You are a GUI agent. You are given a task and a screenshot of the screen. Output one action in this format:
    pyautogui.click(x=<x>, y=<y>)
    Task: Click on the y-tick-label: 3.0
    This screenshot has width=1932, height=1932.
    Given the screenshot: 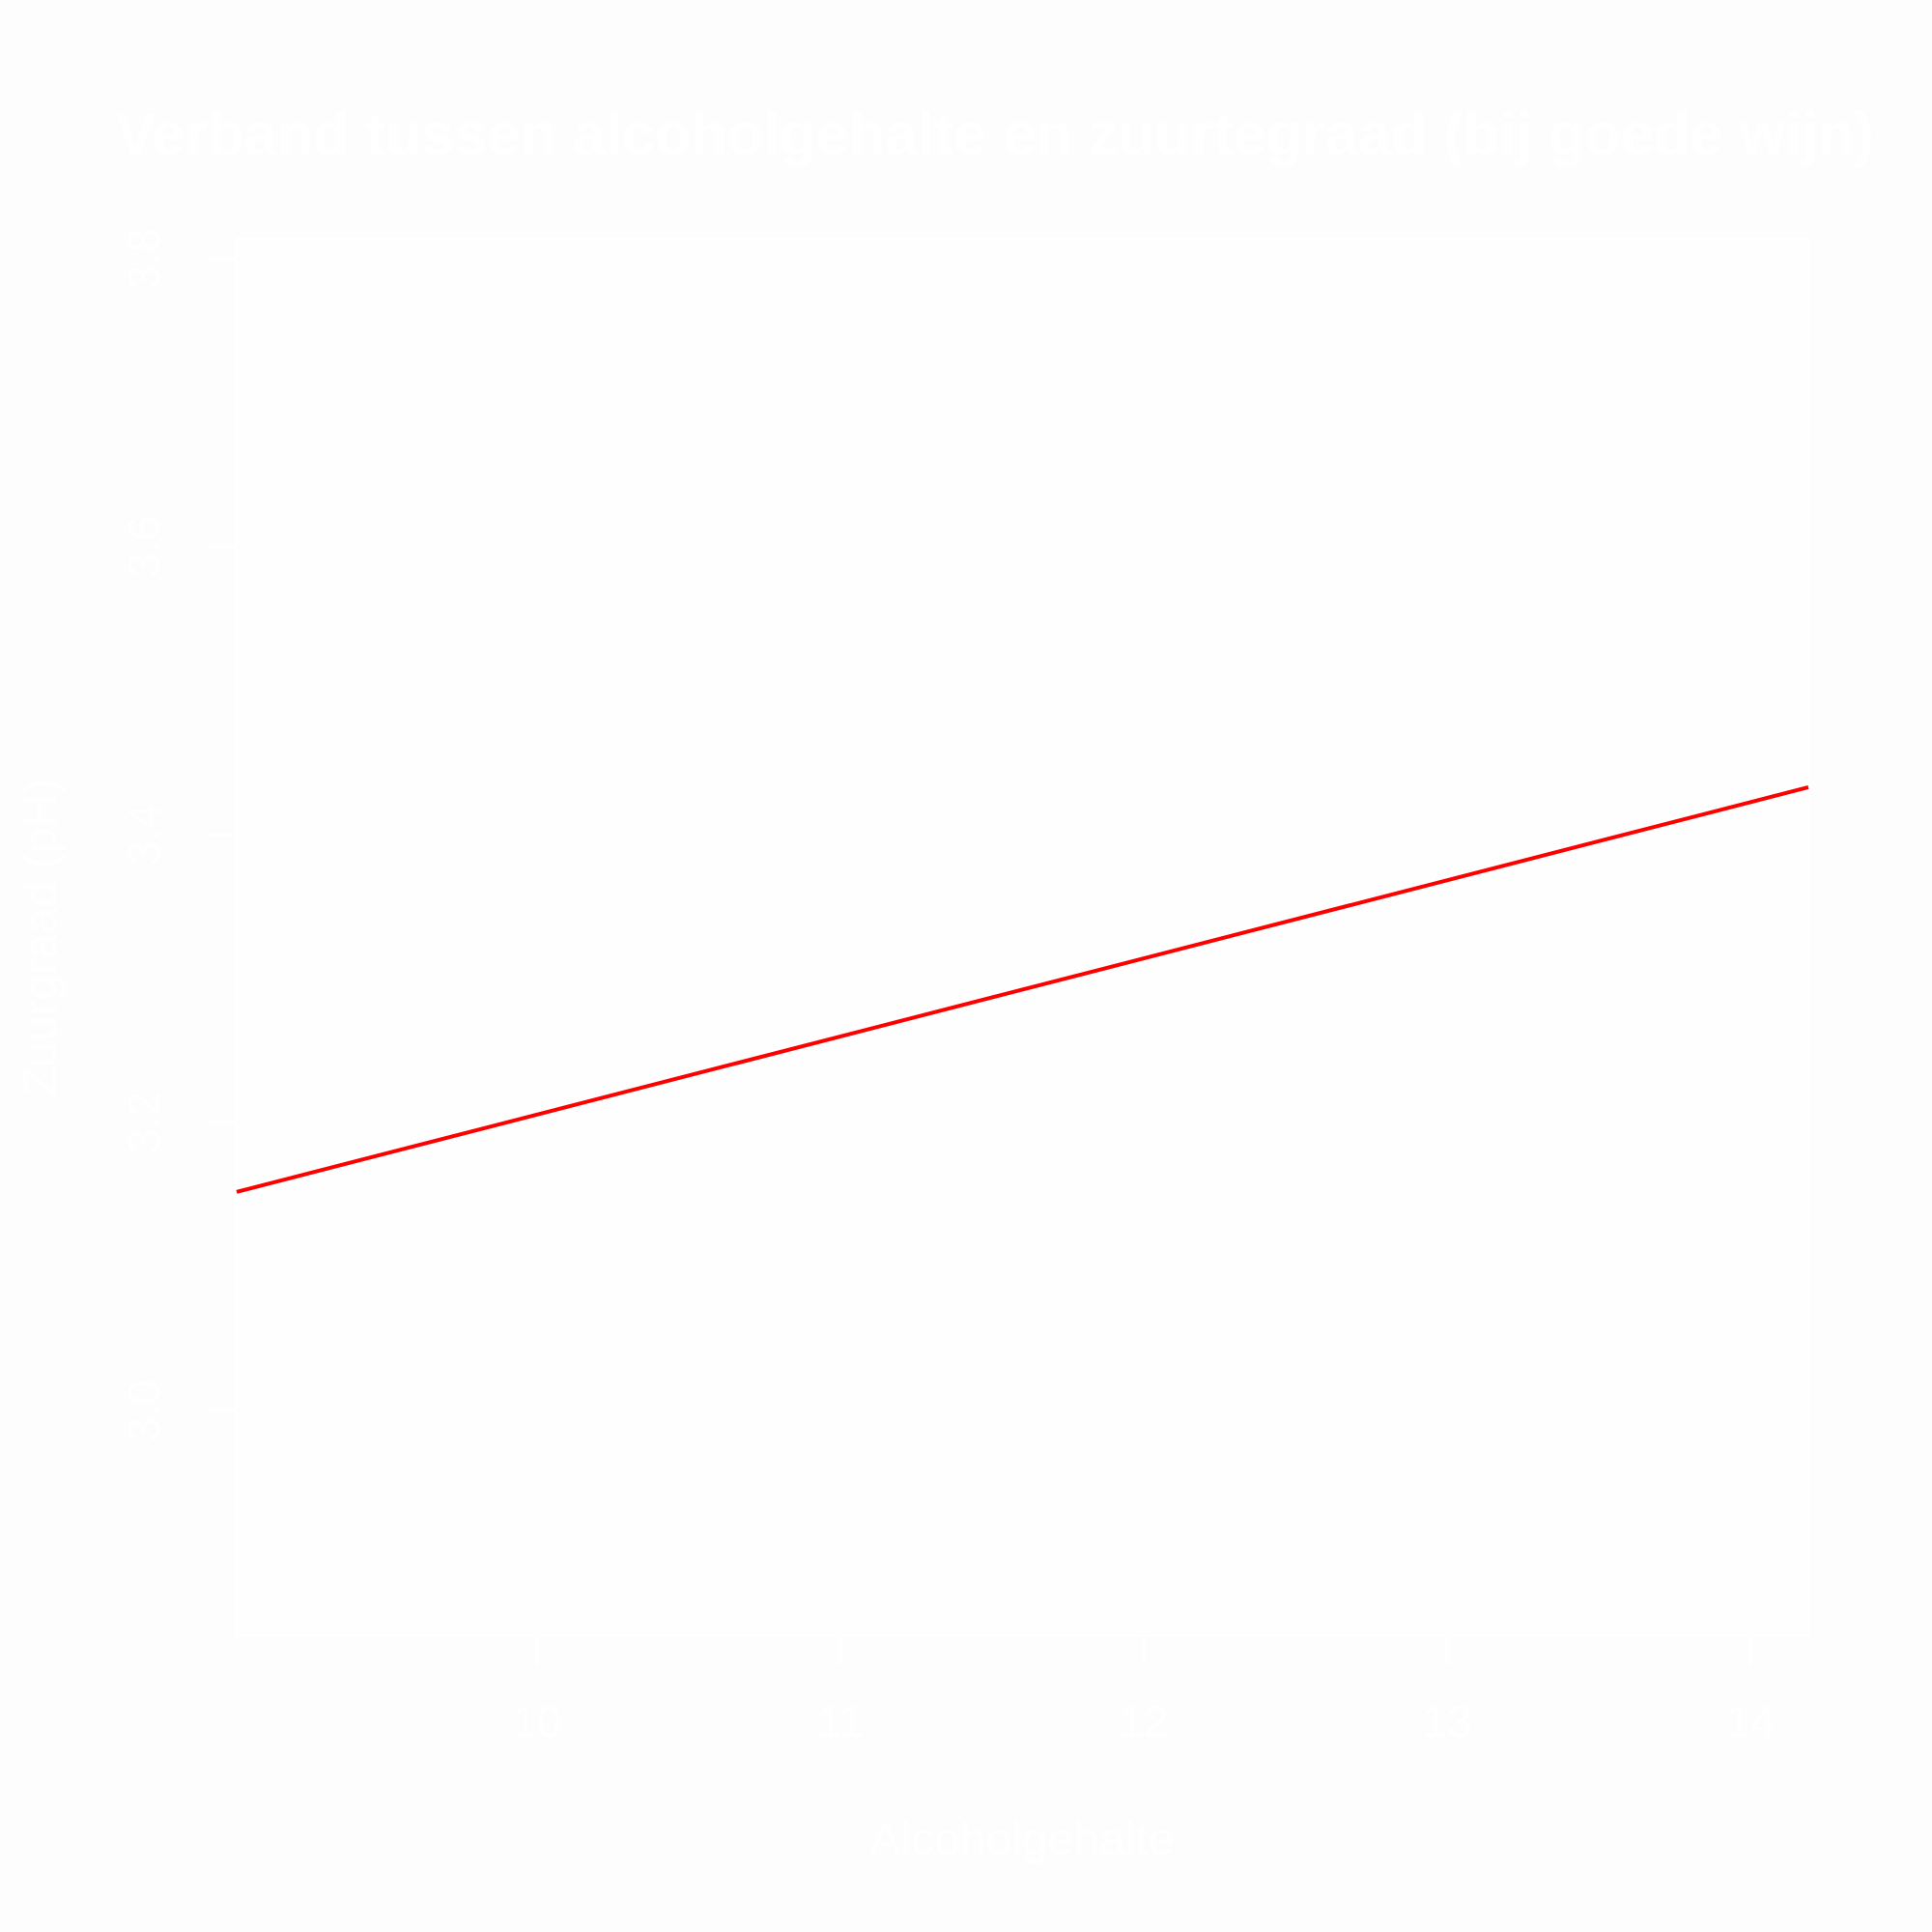 What is the action you would take?
    pyautogui.click(x=144, y=1410)
    